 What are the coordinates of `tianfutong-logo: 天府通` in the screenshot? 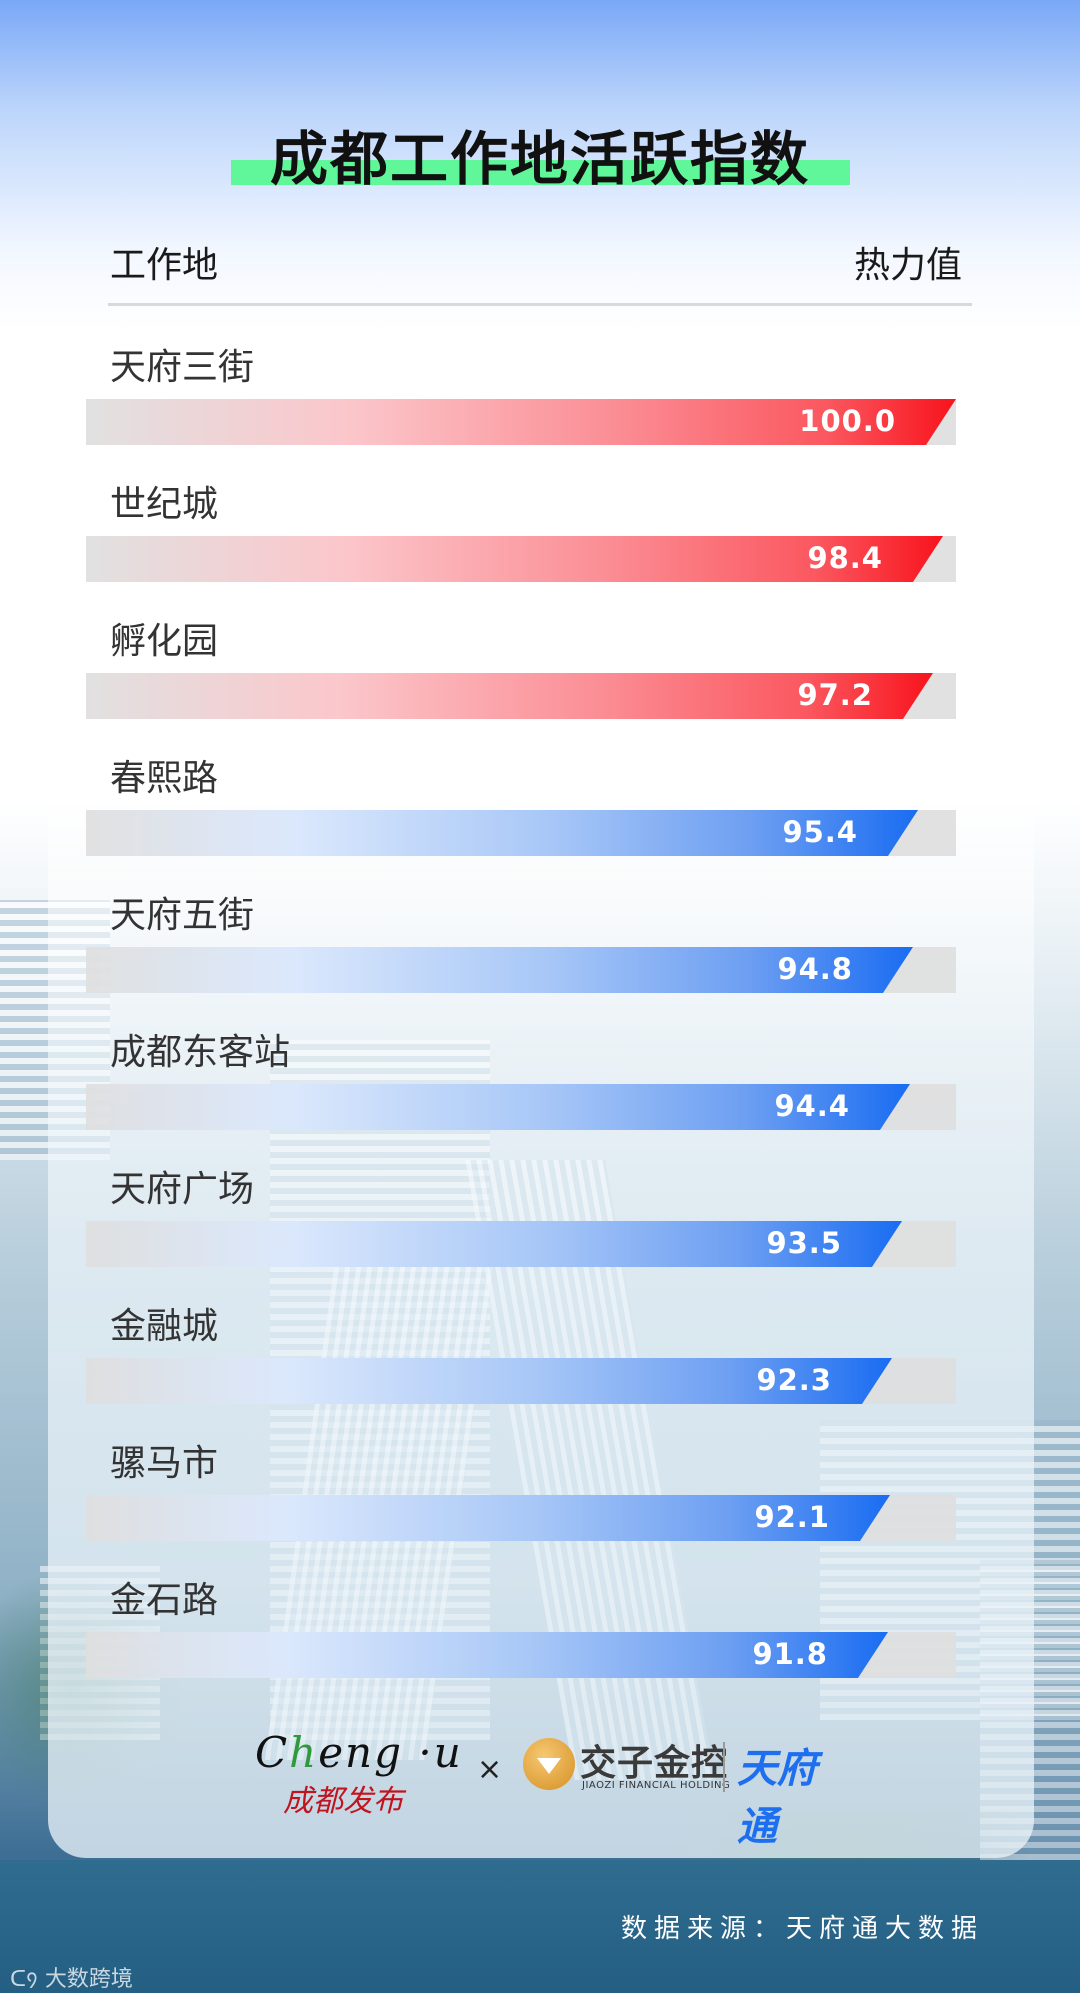 It's located at (777, 1798).